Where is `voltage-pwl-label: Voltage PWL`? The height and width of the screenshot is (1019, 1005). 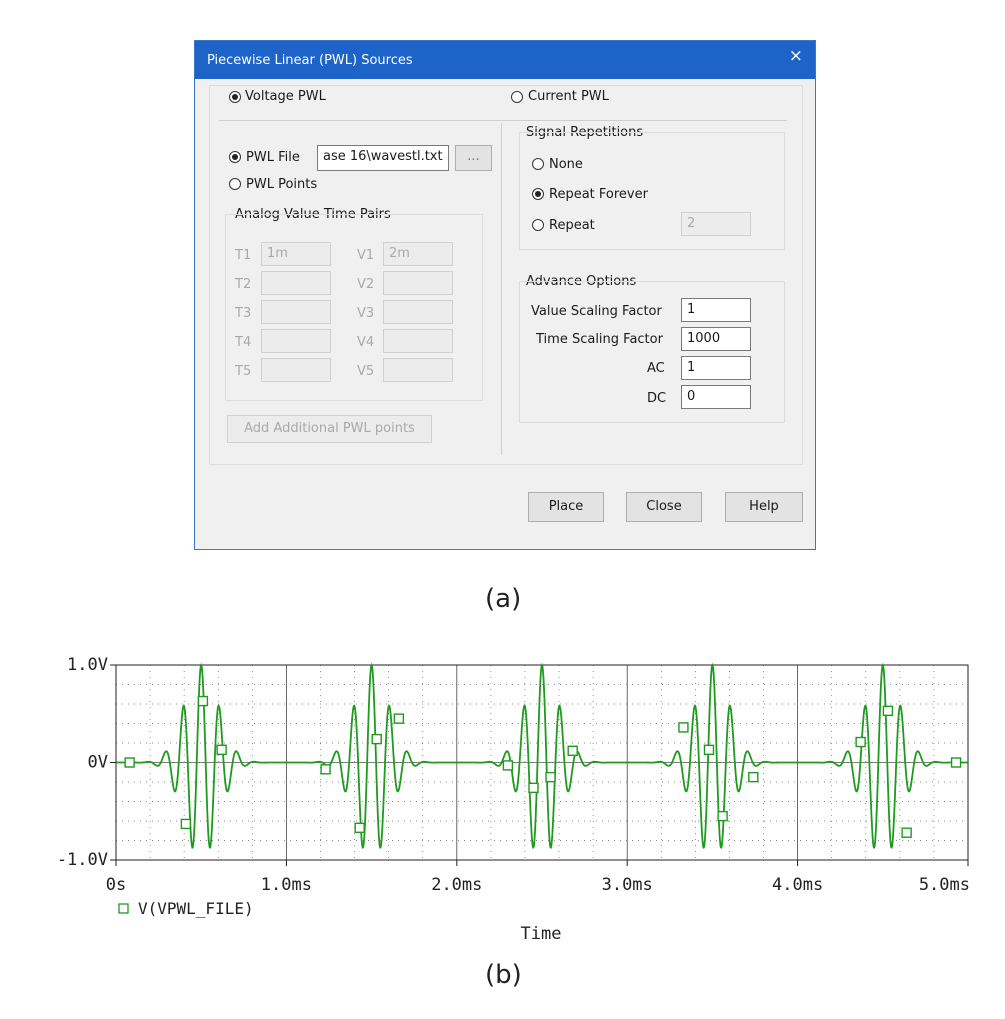
voltage-pwl-label: Voltage PWL is located at coordinates (285, 96).